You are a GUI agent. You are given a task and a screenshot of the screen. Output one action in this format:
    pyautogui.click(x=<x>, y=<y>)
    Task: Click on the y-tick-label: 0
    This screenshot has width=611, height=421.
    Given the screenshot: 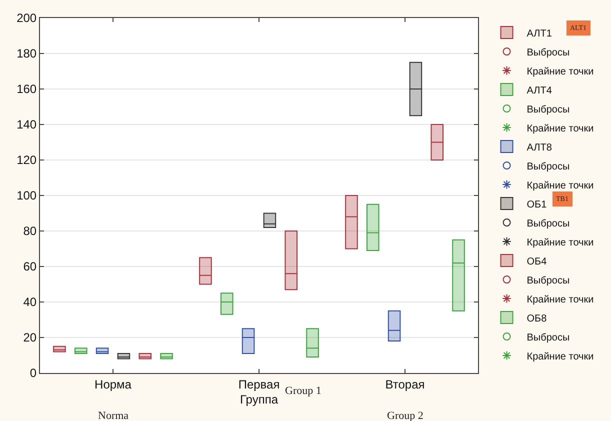 What is the action you would take?
    pyautogui.click(x=33, y=373)
    